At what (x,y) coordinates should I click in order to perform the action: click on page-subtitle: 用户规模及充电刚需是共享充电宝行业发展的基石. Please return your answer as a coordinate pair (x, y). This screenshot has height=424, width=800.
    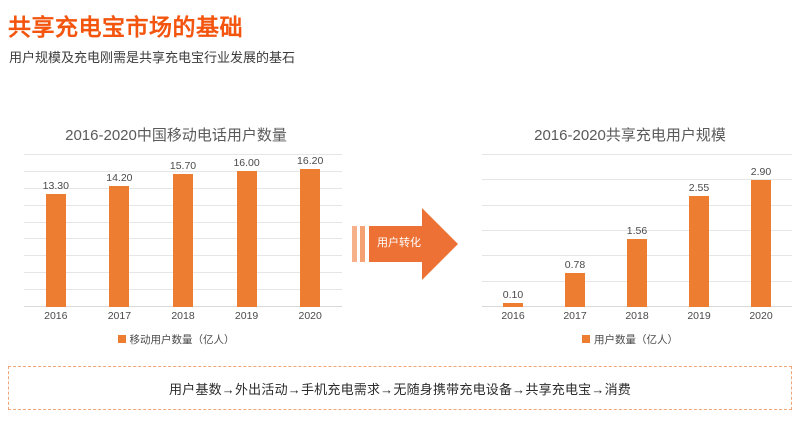
    Looking at the image, I should click on (152, 57).